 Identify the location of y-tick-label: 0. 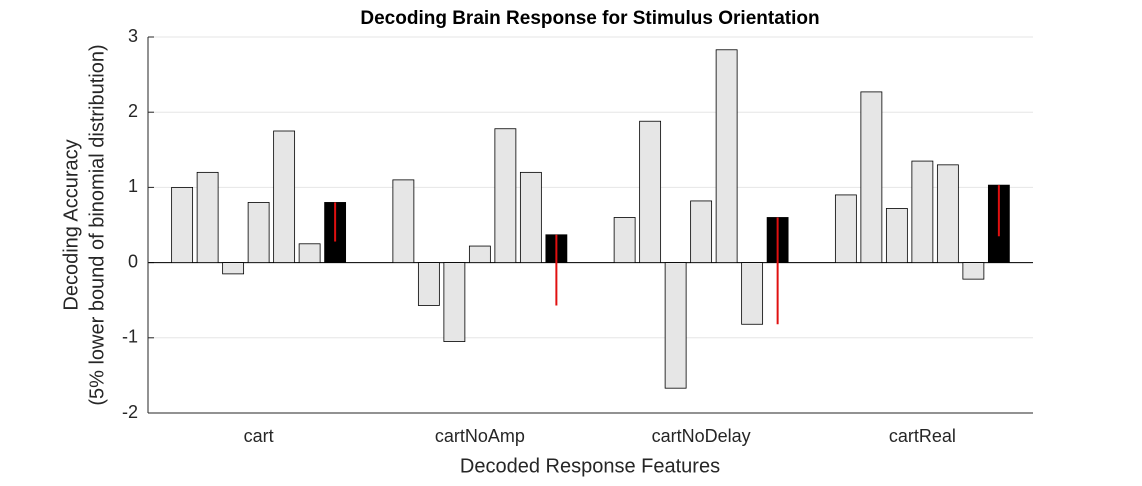
(133, 261).